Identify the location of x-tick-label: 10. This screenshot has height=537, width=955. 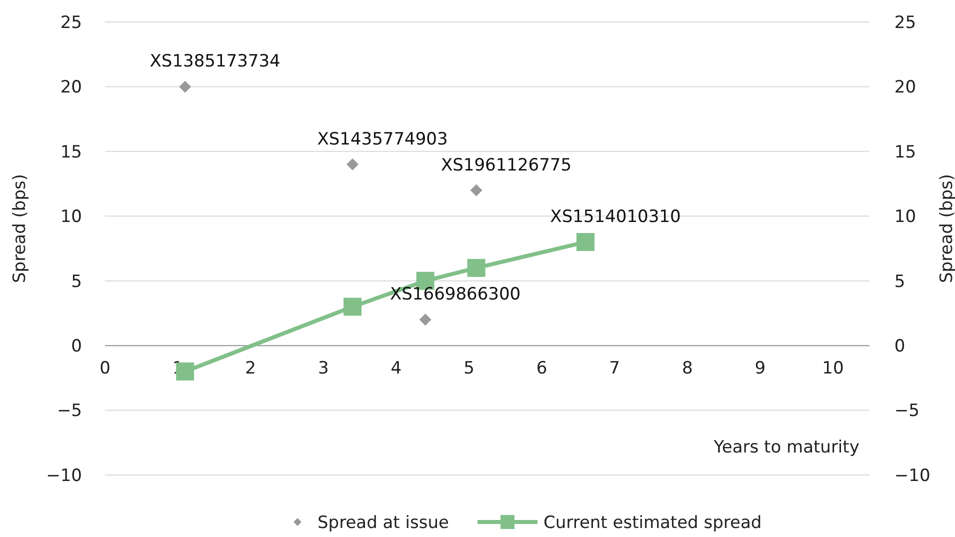
(833, 368).